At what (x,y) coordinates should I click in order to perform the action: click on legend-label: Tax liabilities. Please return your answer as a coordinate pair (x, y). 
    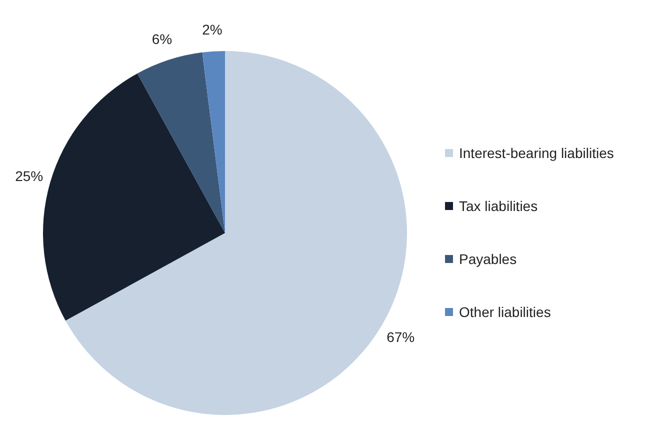
    Looking at the image, I should click on (498, 206).